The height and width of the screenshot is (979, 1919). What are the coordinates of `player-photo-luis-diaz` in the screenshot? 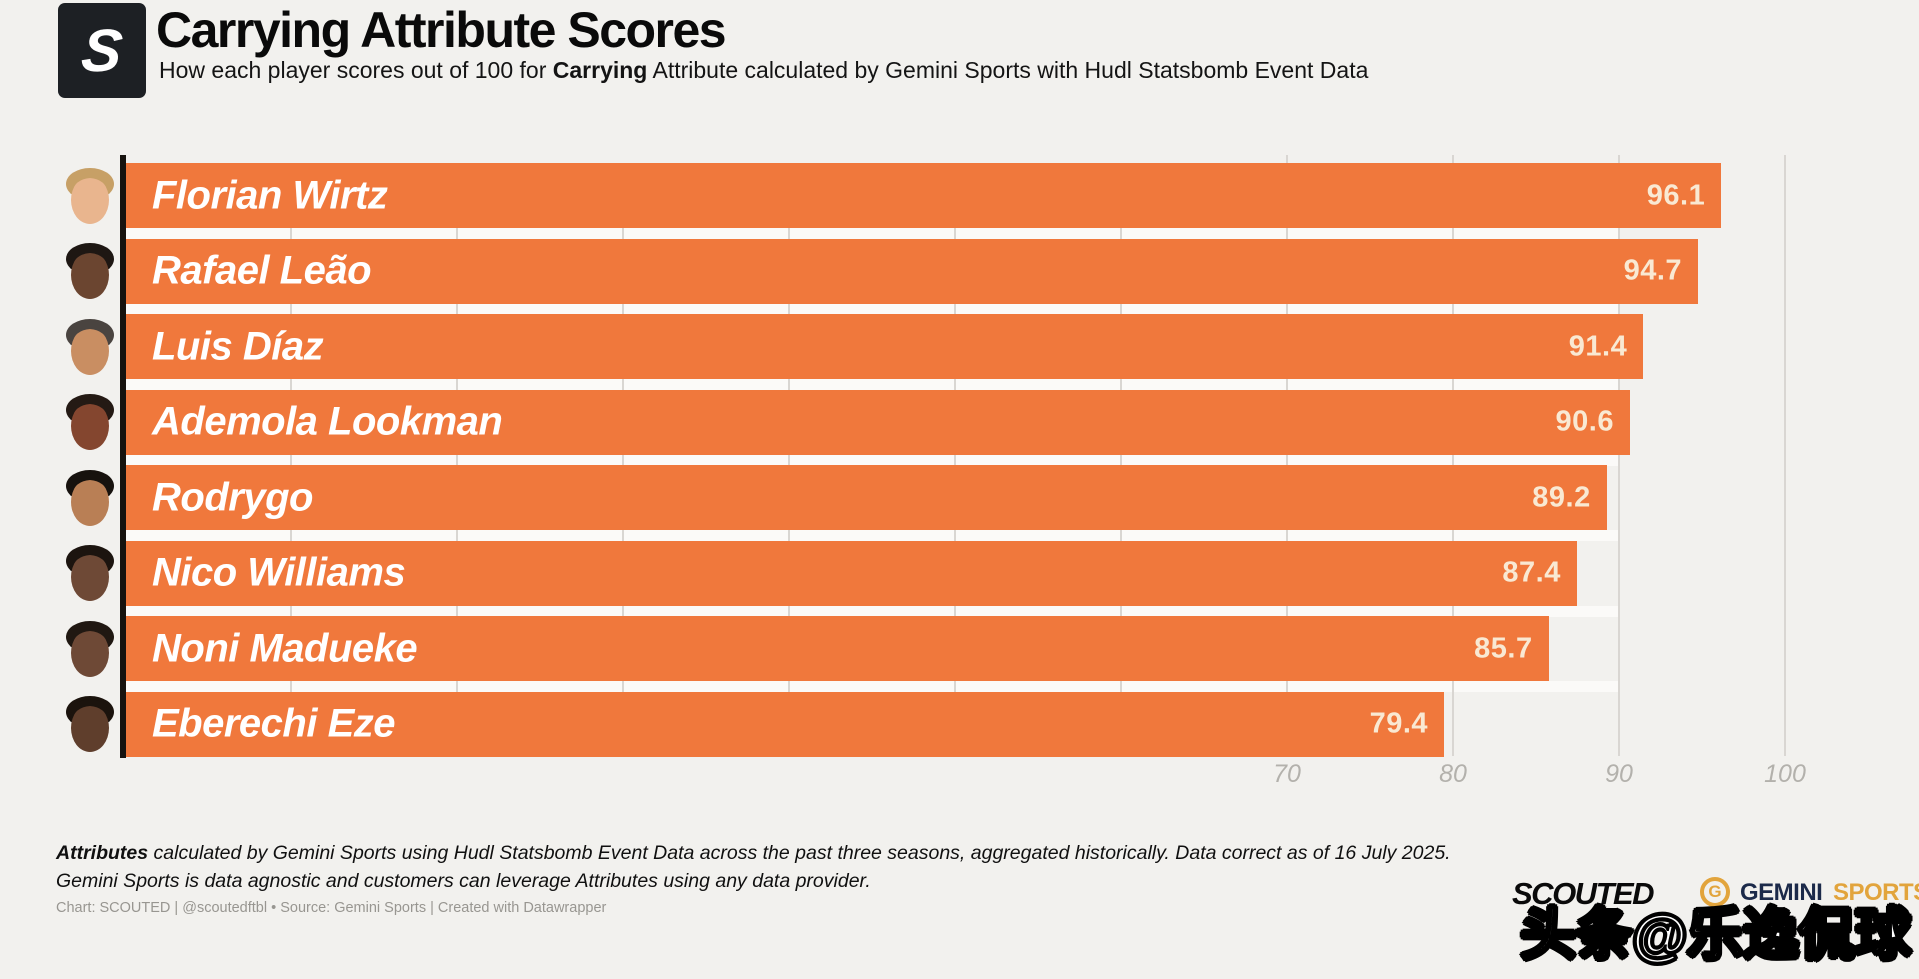 It's located at (90, 347).